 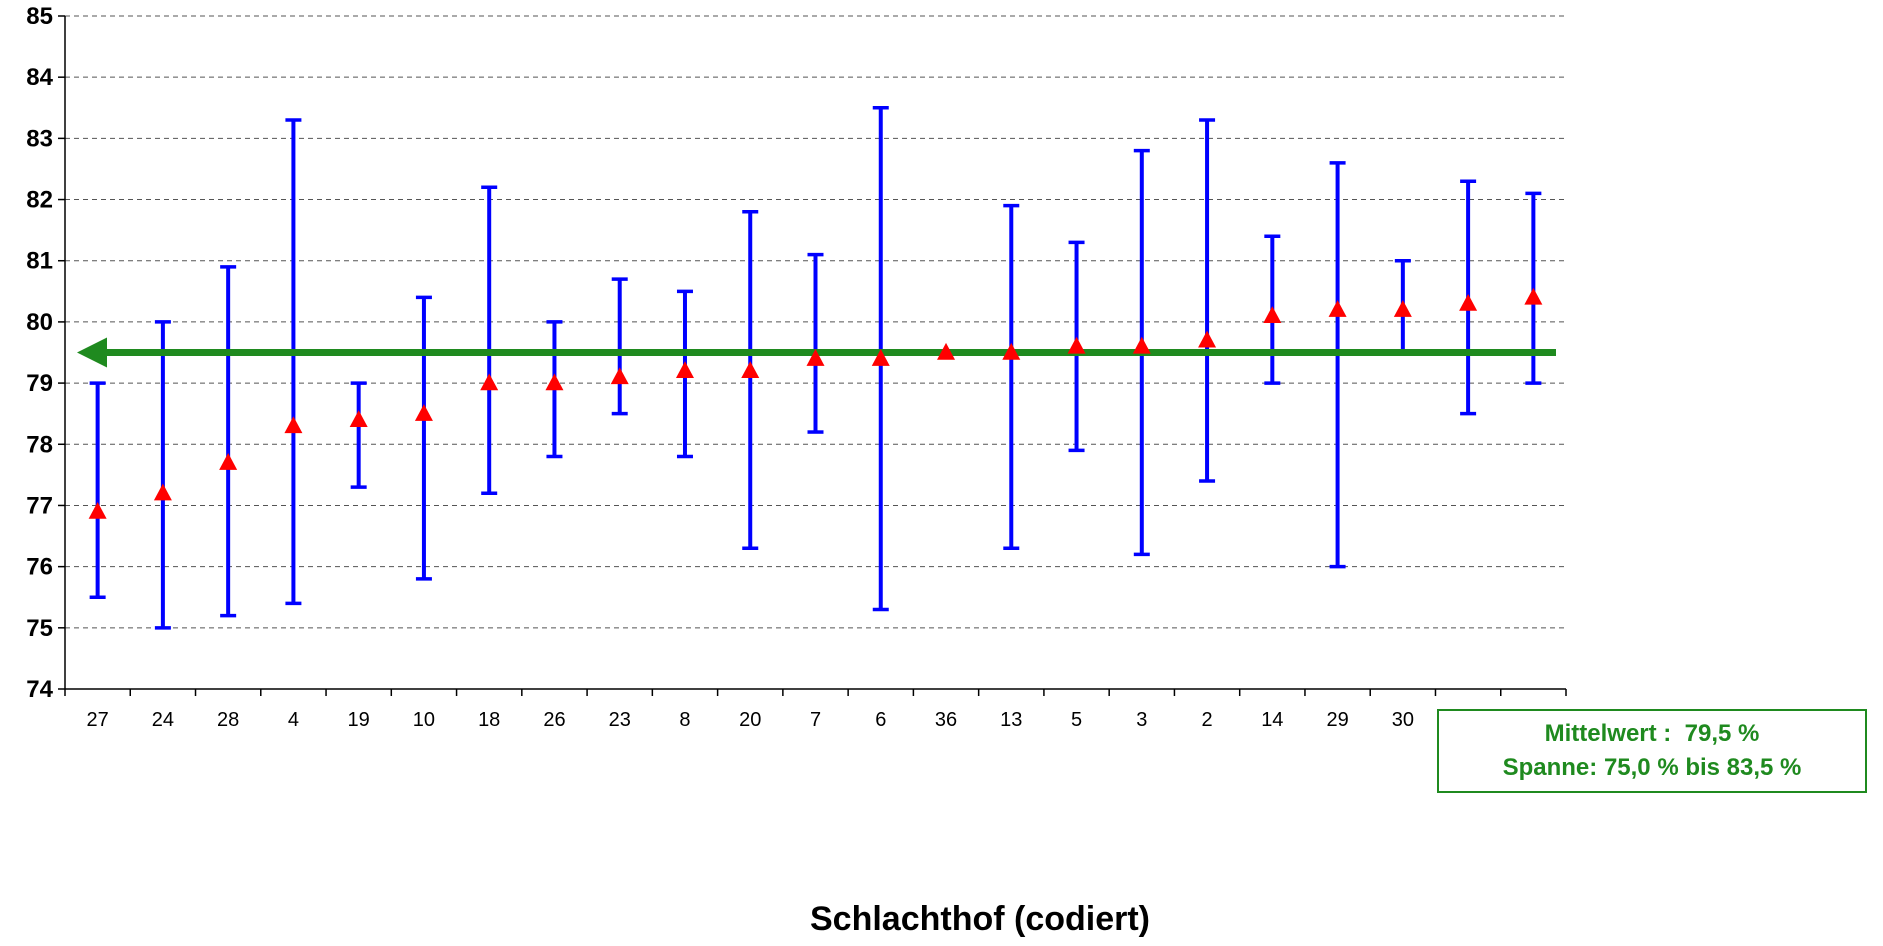 I want to click on x-tick-label: 24, so click(x=163, y=720).